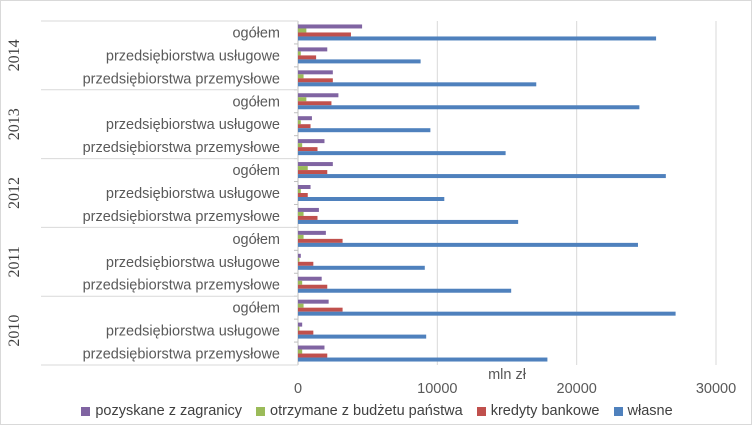  What do you see at coordinates (14, 193) in the screenshot?
I see `year-label: 2012` at bounding box center [14, 193].